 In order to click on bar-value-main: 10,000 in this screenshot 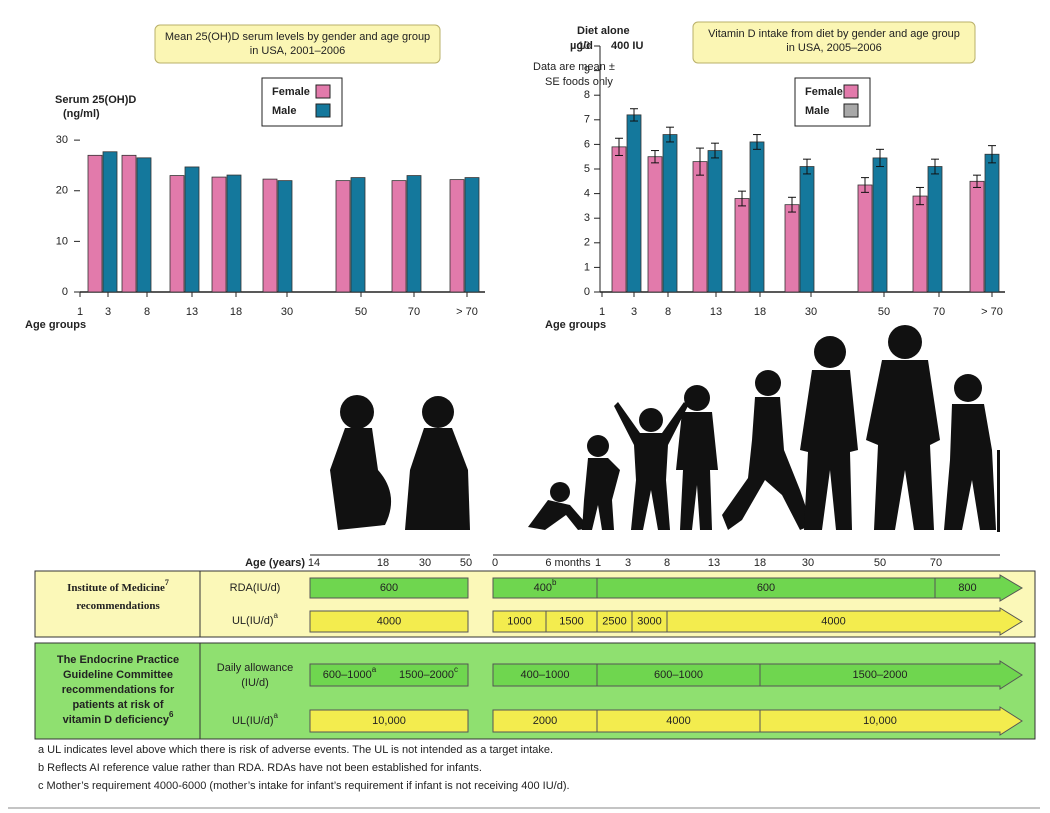, I will do `click(389, 721)`.